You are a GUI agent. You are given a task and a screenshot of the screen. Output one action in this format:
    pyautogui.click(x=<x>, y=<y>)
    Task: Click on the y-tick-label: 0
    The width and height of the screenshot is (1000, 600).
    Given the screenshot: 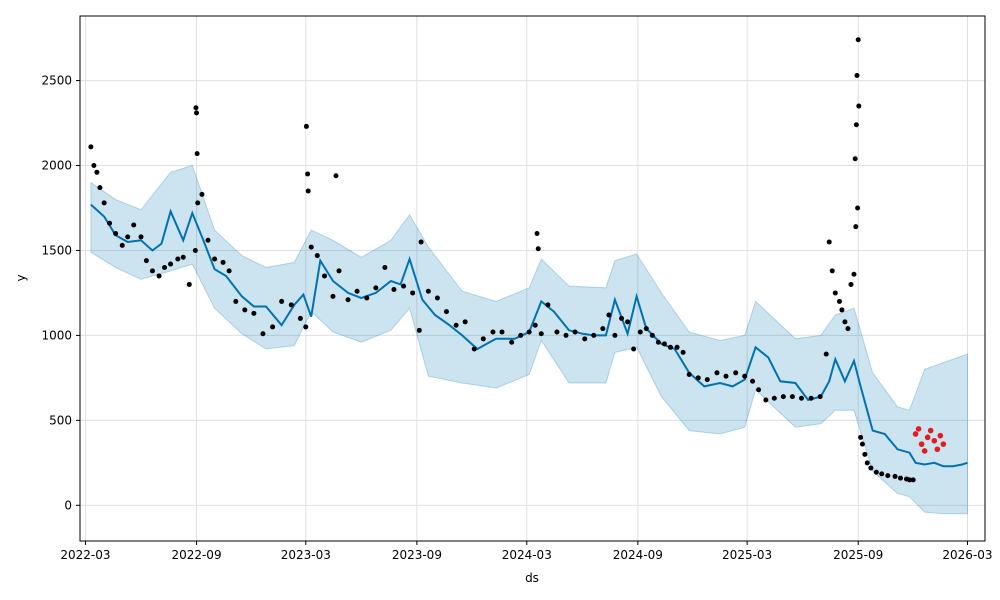 What is the action you would take?
    pyautogui.click(x=68, y=505)
    